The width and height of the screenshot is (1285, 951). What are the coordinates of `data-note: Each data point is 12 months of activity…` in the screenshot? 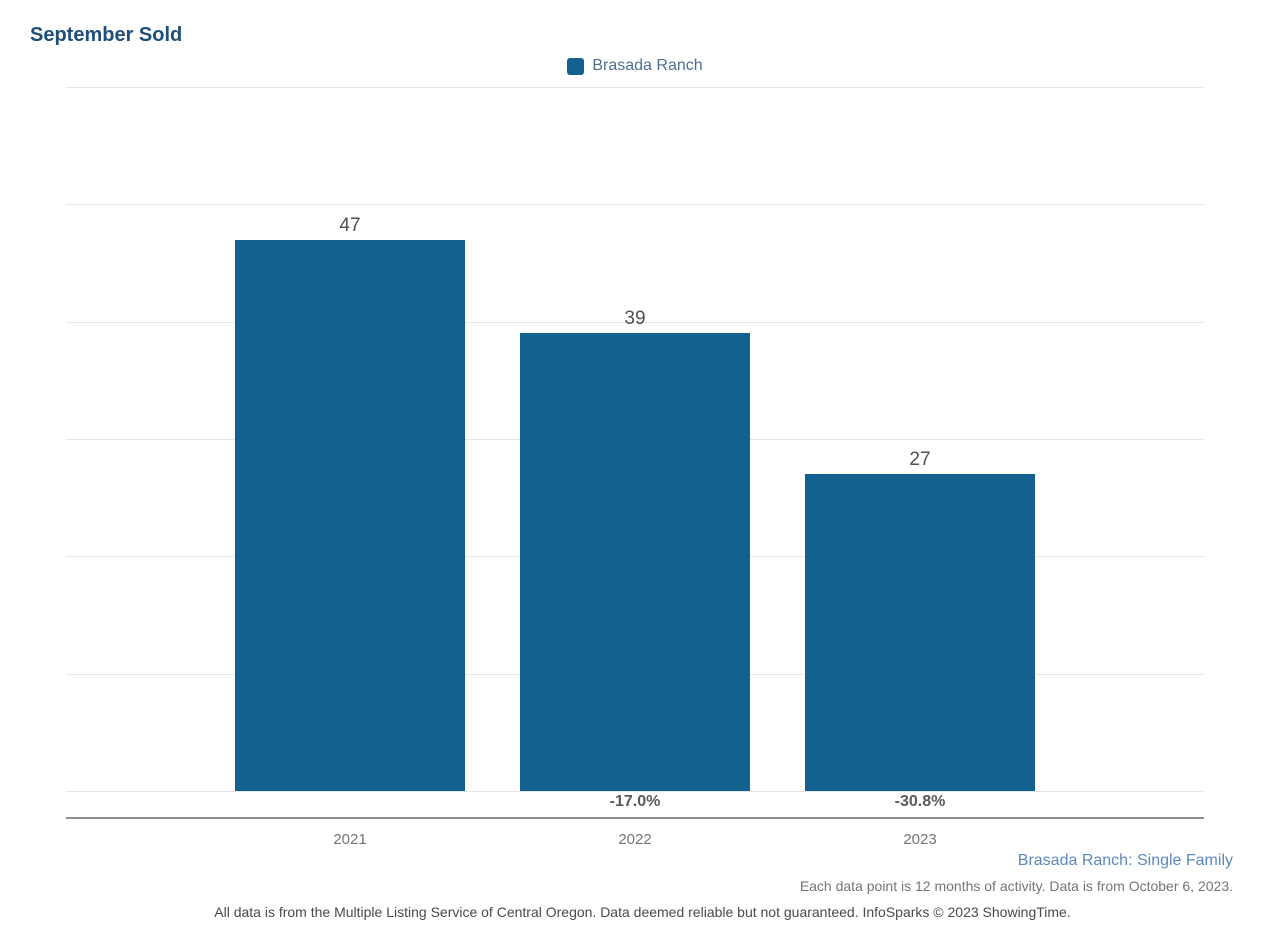 It's located at (1016, 886).